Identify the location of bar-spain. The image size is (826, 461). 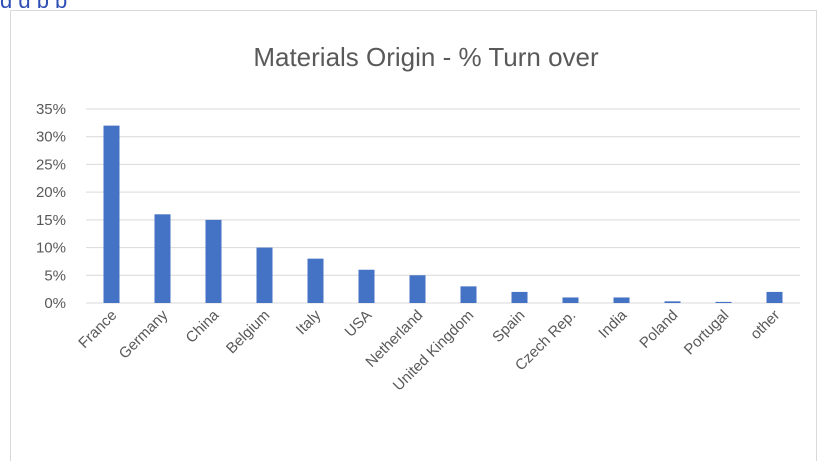
(519, 297).